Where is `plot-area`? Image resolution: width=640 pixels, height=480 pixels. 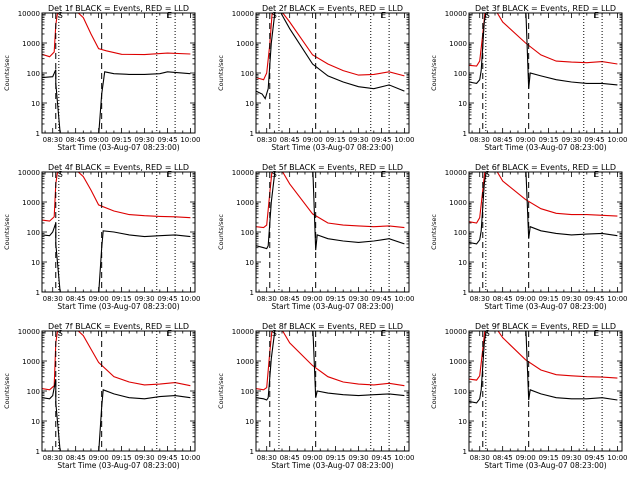 plot-area is located at coordinates (330, 366).